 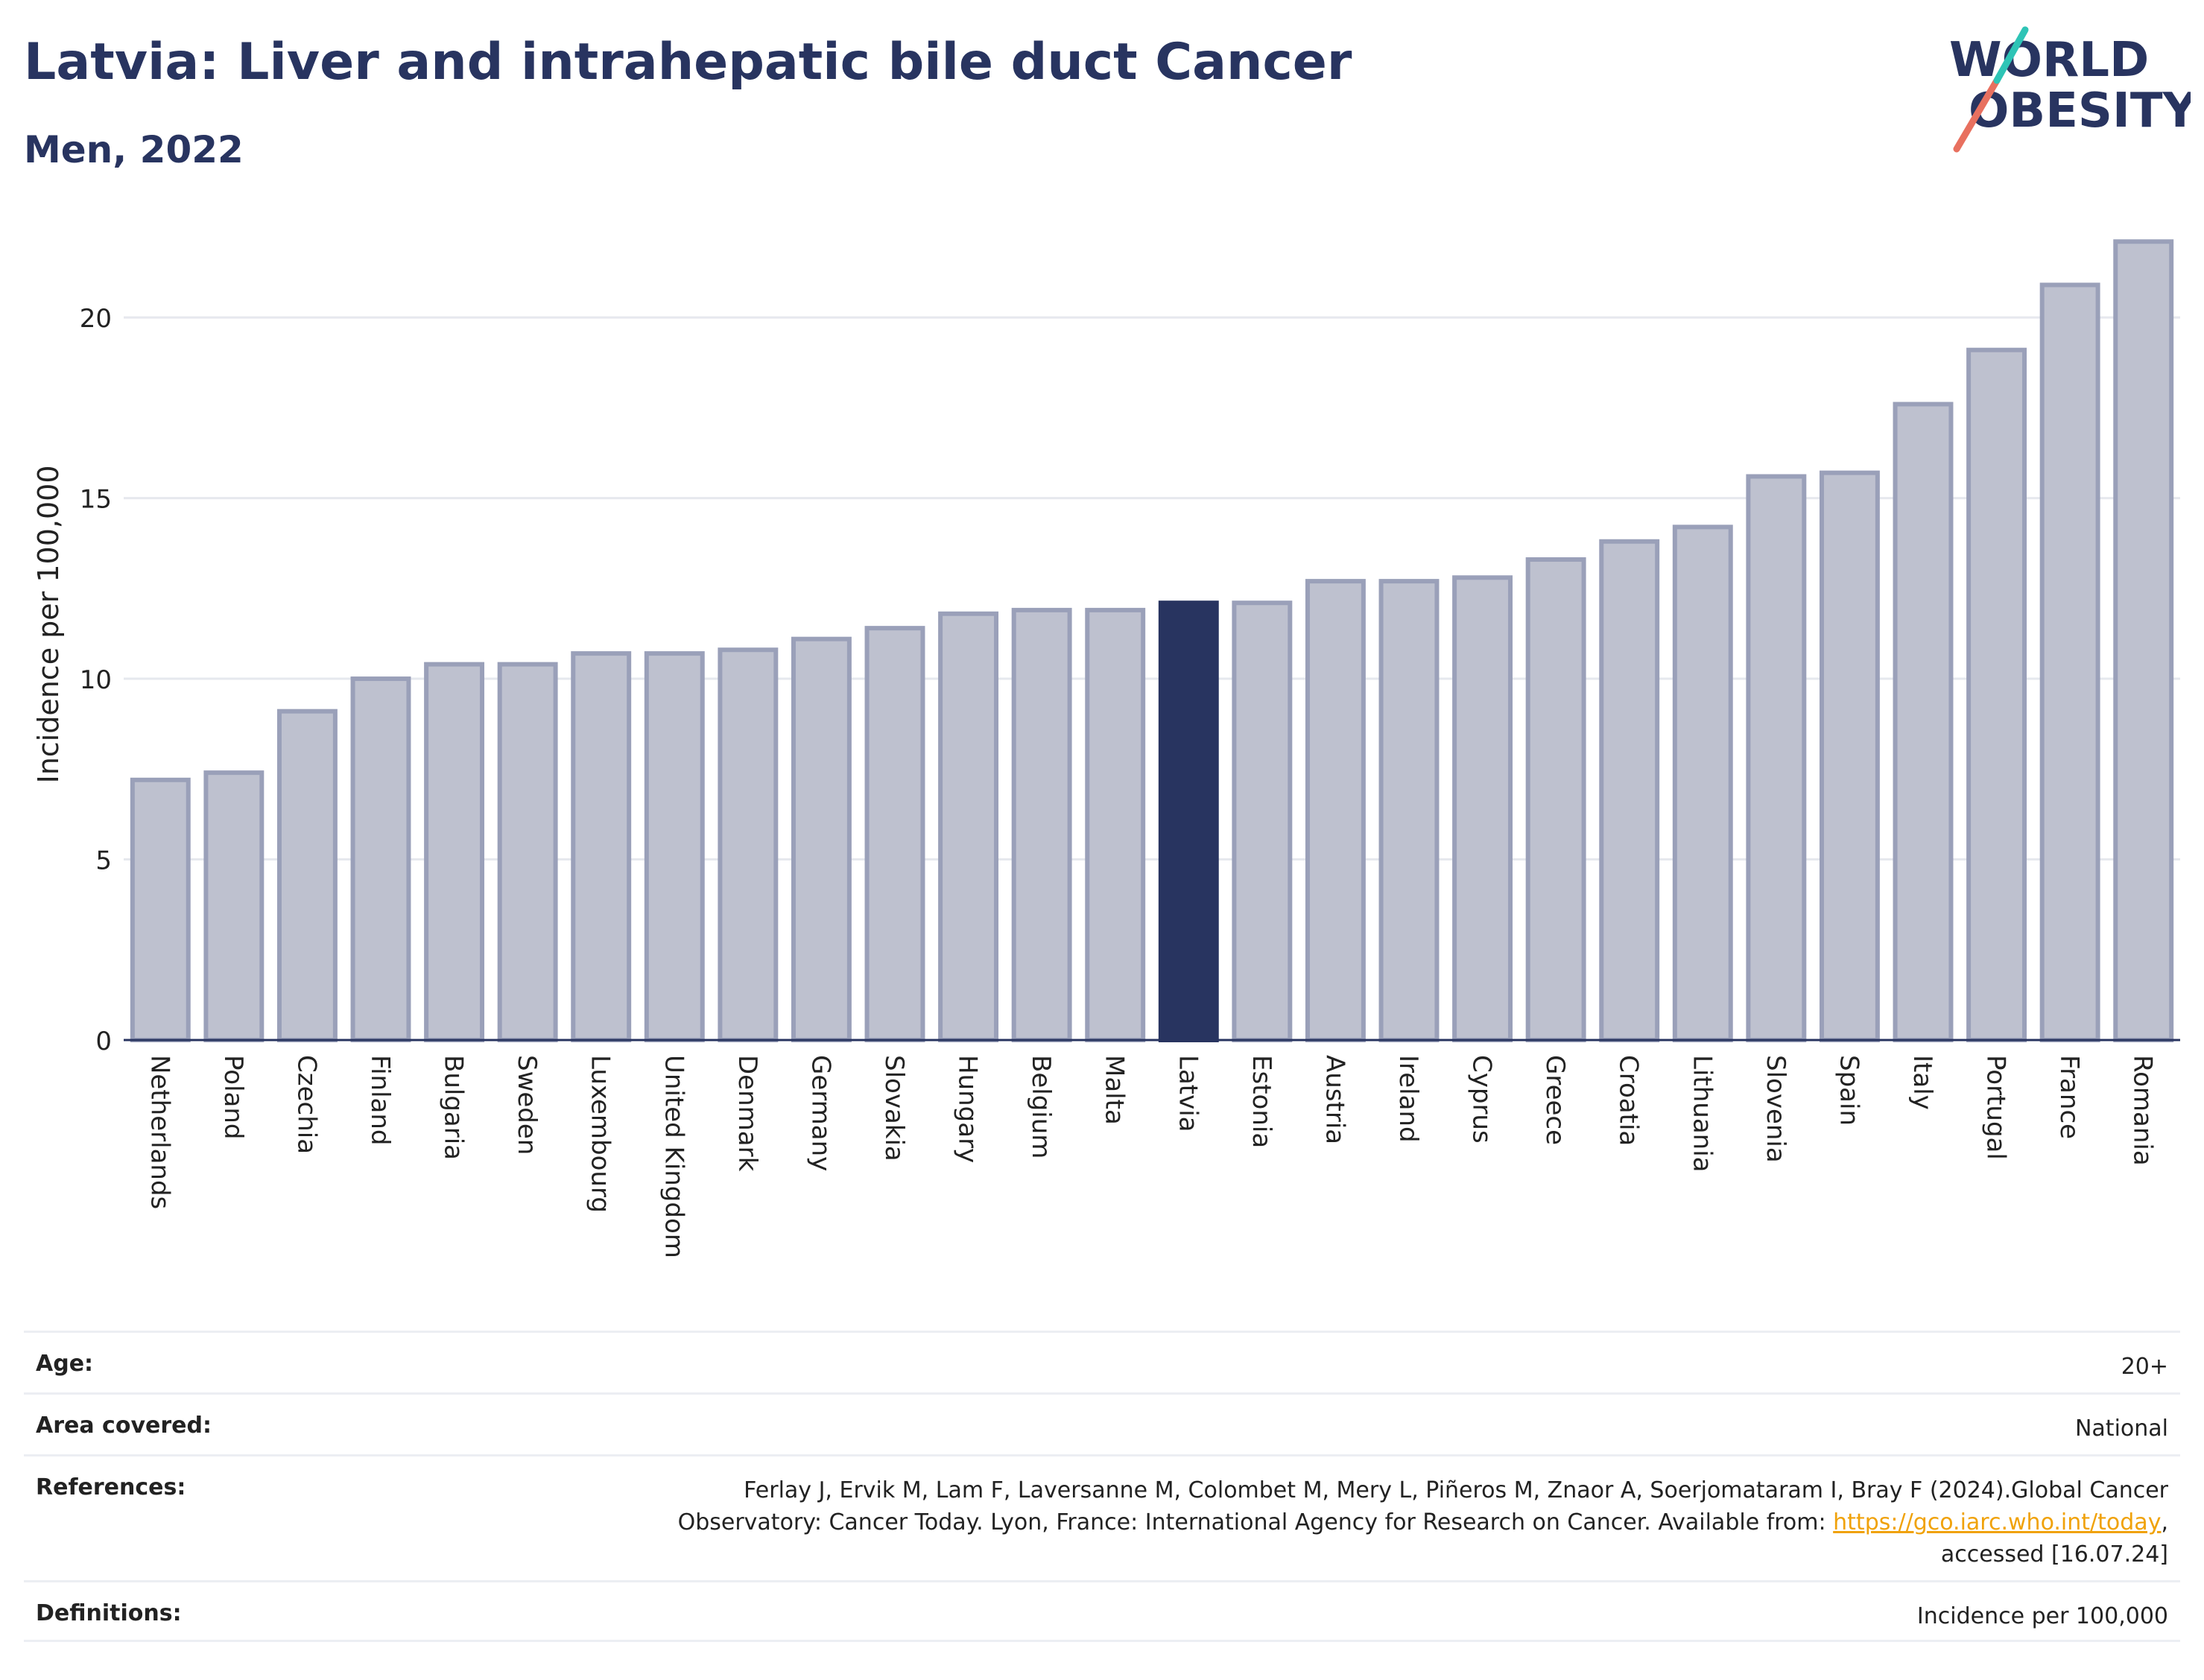 What do you see at coordinates (454, 852) in the screenshot?
I see `bar-bulgaria` at bounding box center [454, 852].